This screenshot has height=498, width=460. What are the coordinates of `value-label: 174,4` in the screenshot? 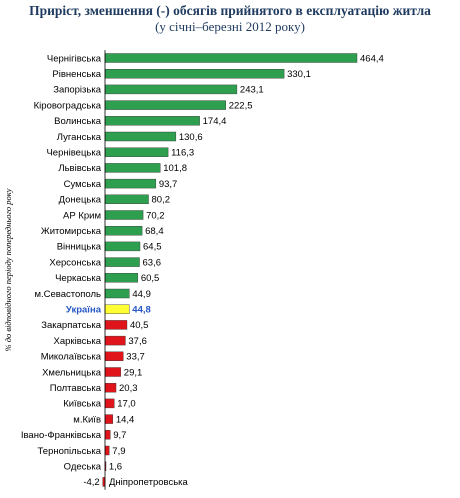 It's located at (215, 121).